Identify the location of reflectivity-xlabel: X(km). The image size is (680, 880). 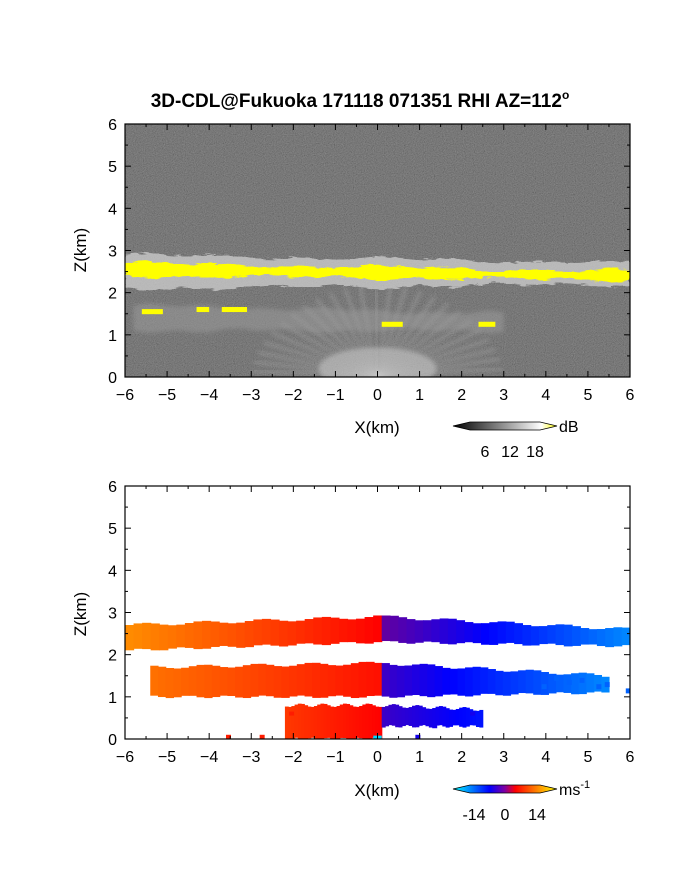
(376, 427).